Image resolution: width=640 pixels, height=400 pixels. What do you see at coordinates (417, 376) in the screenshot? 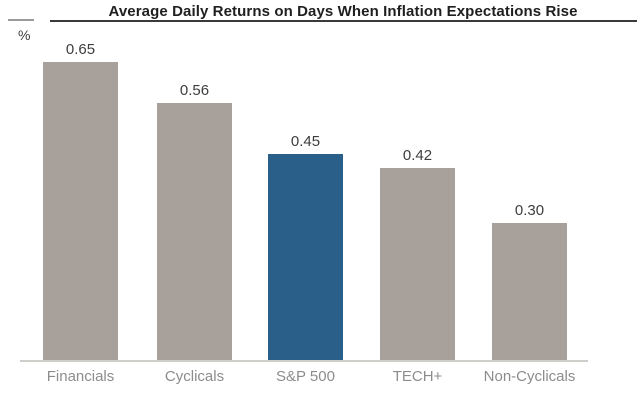
I see `category-label: TECH+` at bounding box center [417, 376].